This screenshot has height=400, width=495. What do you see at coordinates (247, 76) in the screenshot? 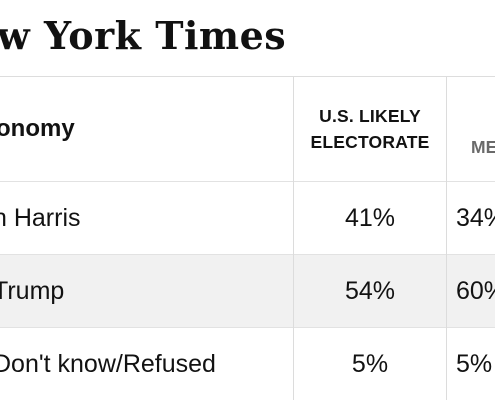
I see `masthead-divider` at bounding box center [247, 76].